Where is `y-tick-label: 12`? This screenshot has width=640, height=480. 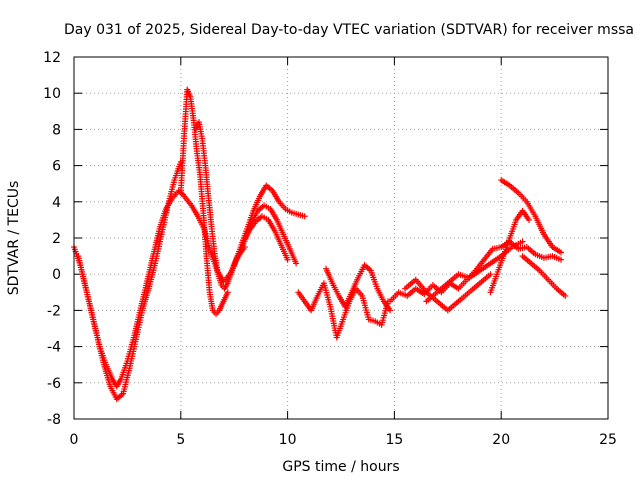
y-tick-label: 12 is located at coordinates (52, 58).